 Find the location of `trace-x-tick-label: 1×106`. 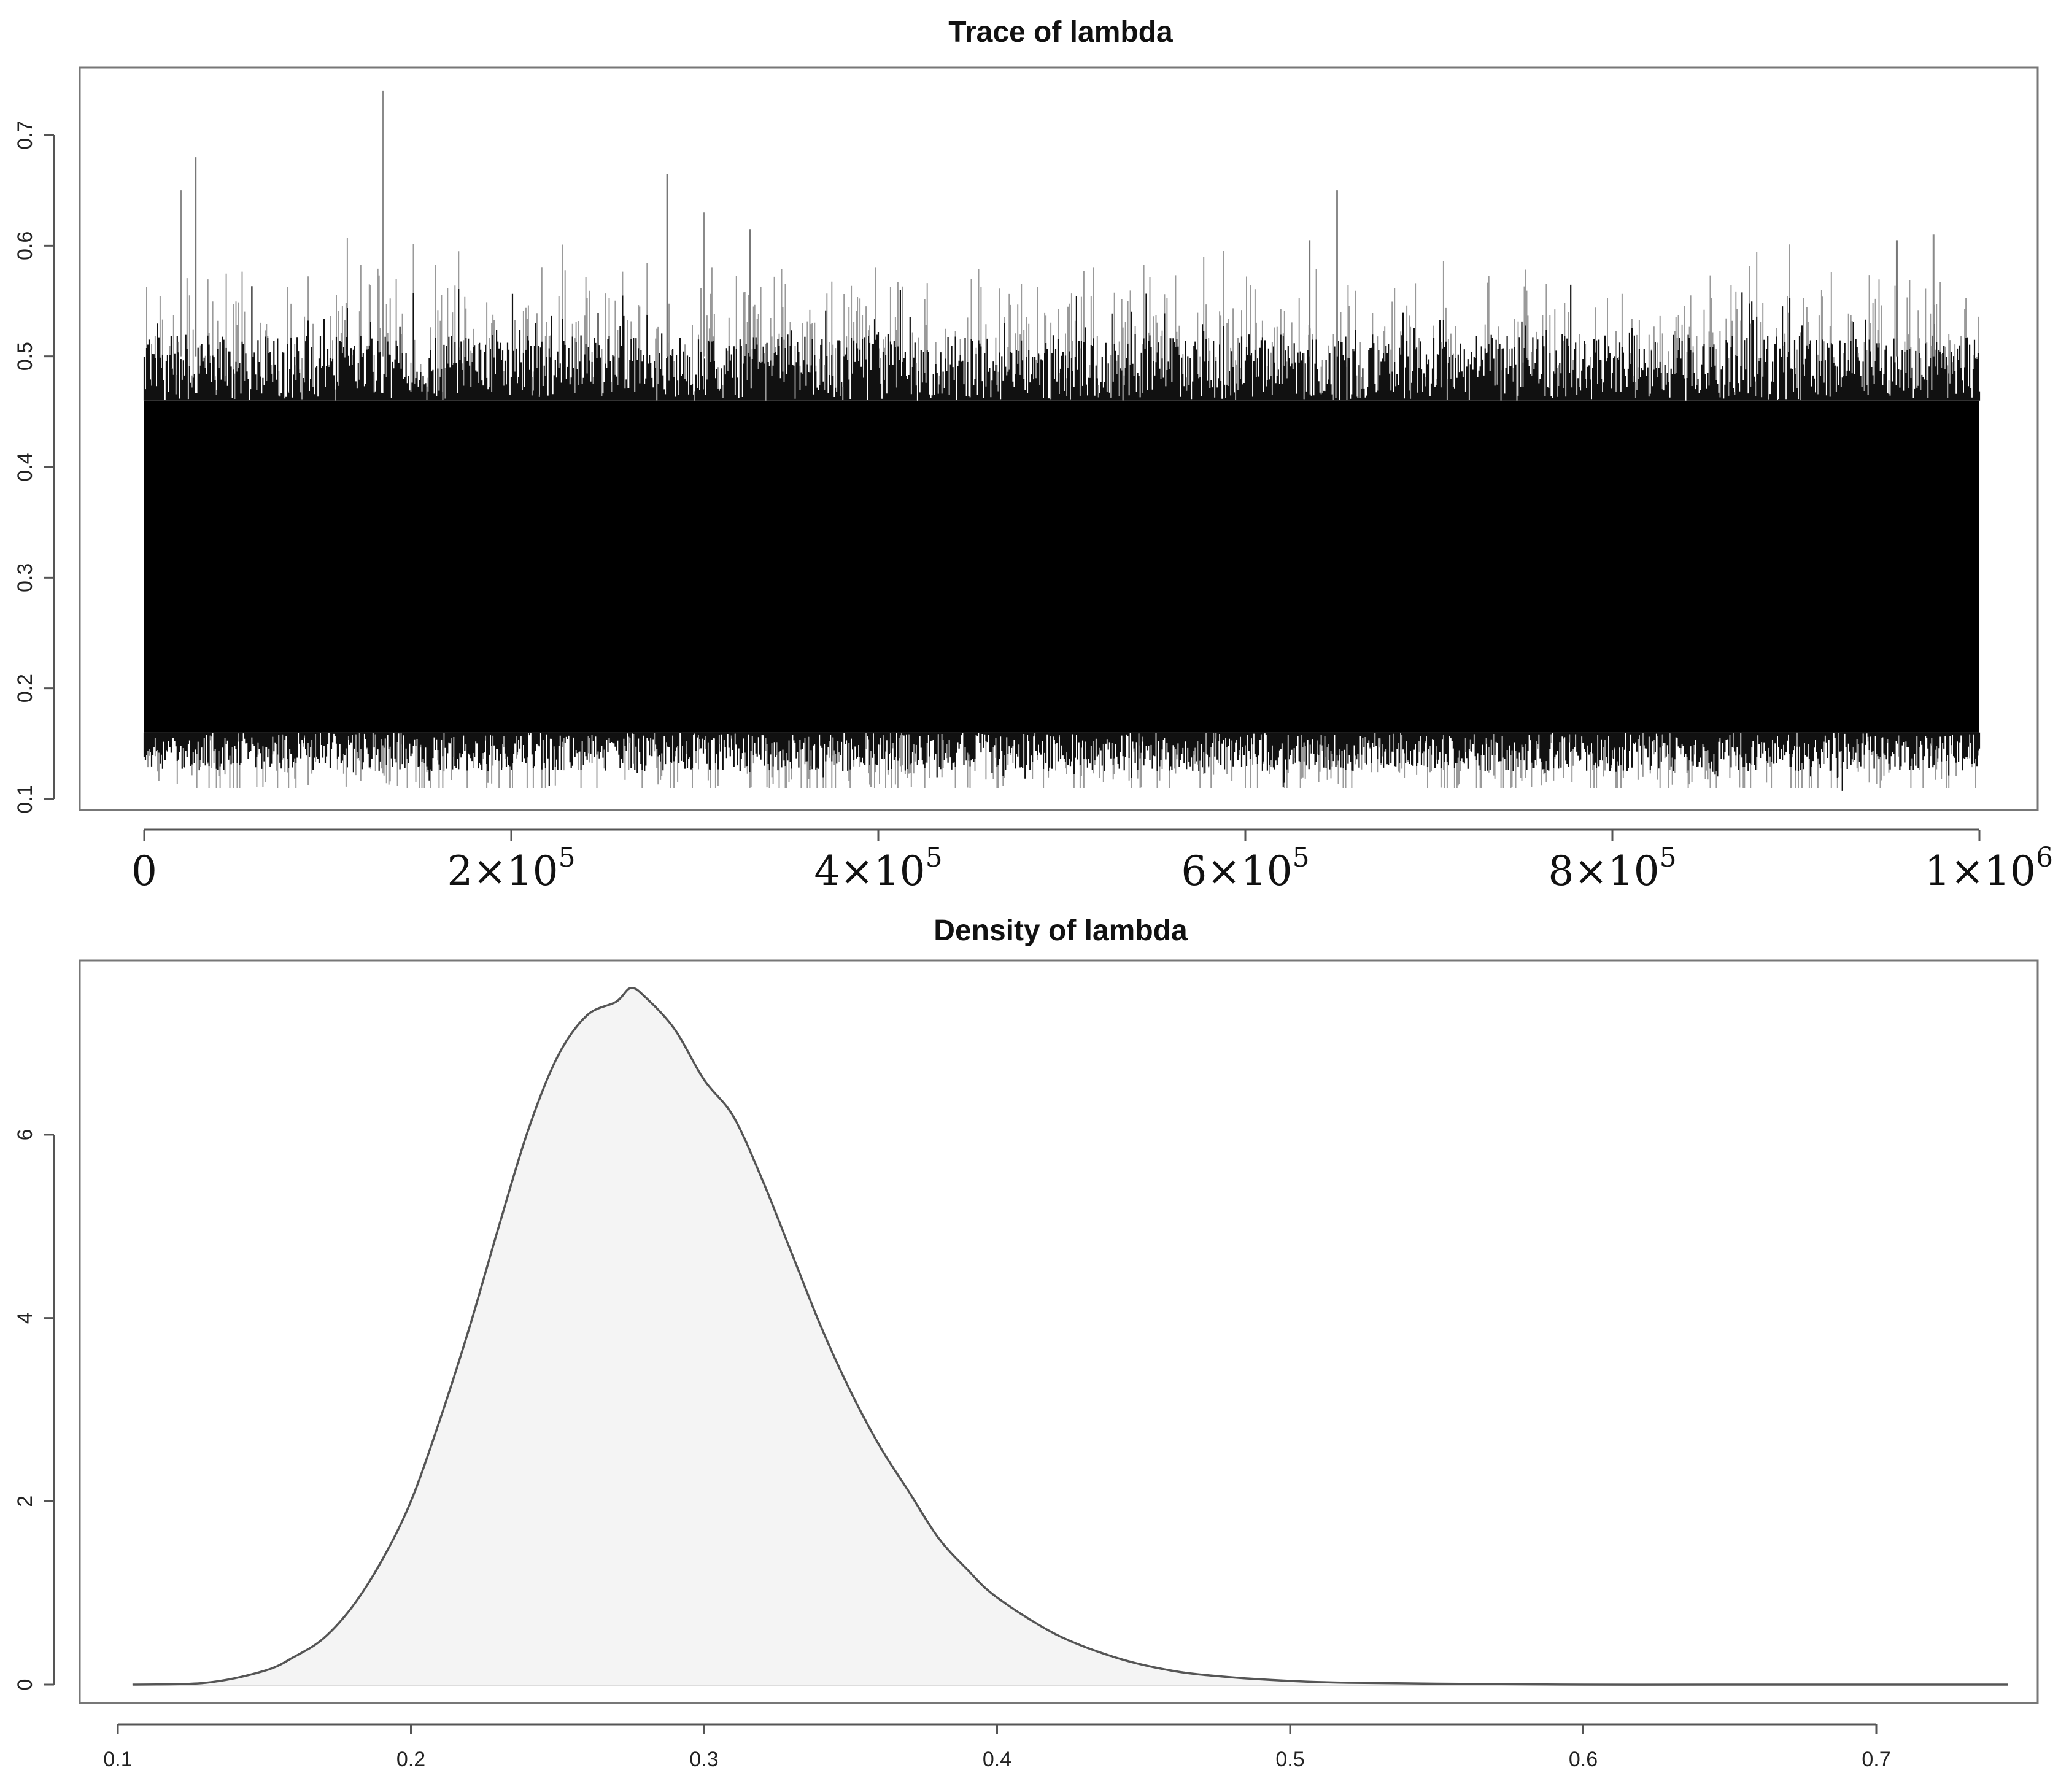

trace-x-tick-label: 1×106 is located at coordinates (1989, 869).